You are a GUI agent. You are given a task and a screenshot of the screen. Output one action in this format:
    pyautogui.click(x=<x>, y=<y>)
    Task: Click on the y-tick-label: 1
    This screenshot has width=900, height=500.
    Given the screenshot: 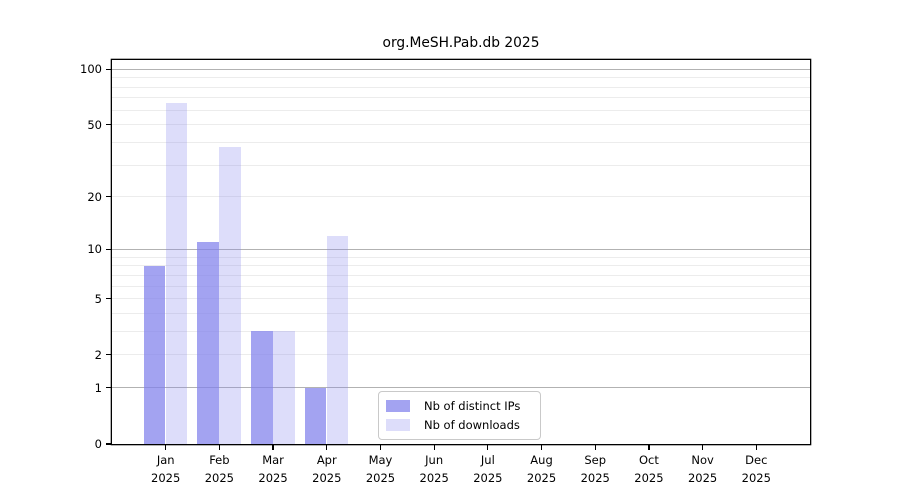 What is the action you would take?
    pyautogui.click(x=98, y=387)
    